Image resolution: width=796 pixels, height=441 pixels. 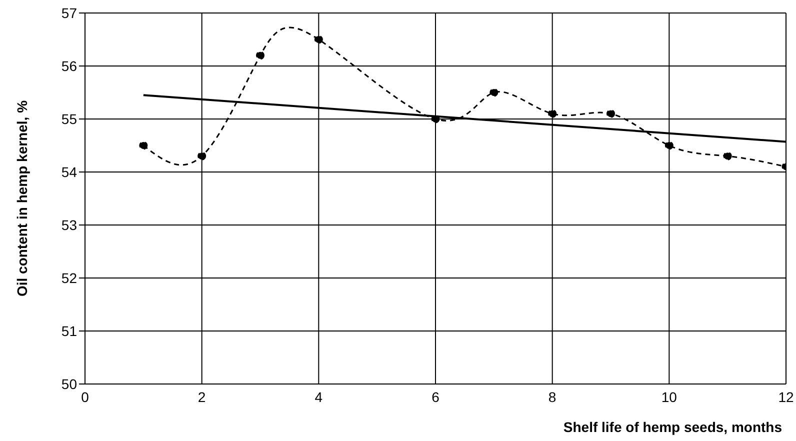 What do you see at coordinates (436, 396) in the screenshot?
I see `x-tick-label: 6` at bounding box center [436, 396].